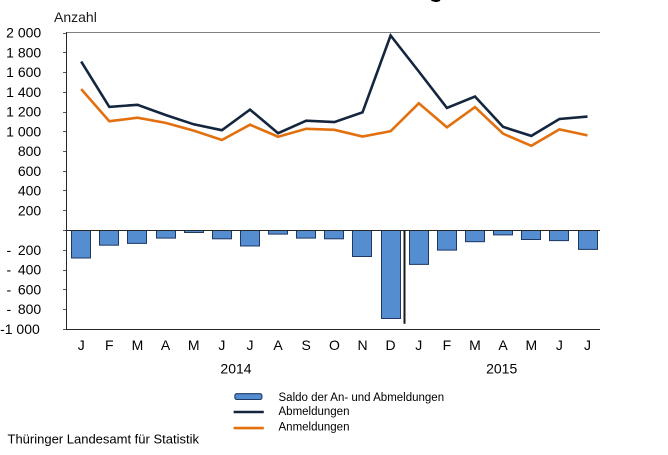 This screenshot has height=455, width=668. What do you see at coordinates (334, 345) in the screenshot?
I see `svg-text: O` at bounding box center [334, 345].